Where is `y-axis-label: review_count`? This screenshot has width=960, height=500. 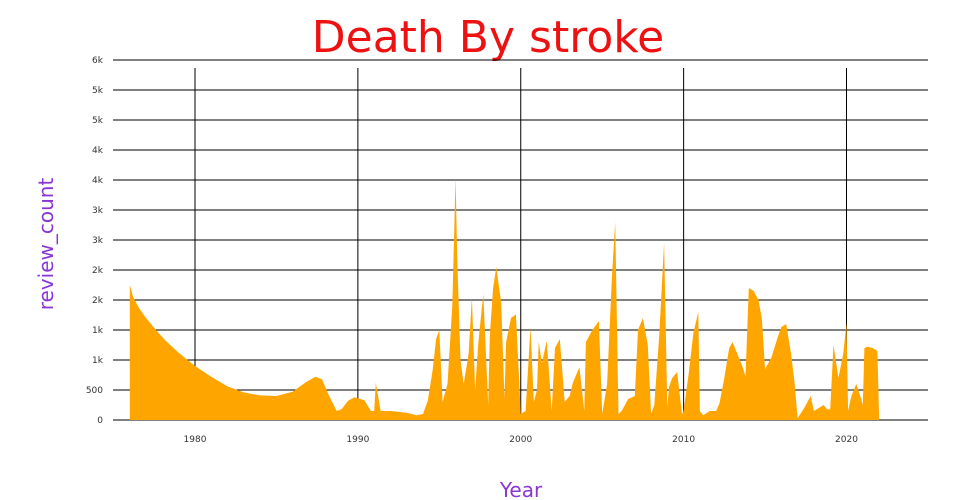 y-axis-label: review_count is located at coordinates (46, 244).